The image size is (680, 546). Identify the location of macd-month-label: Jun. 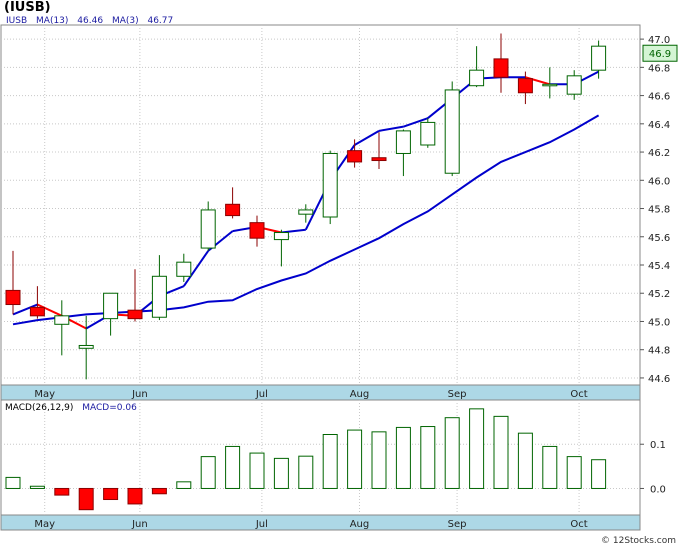
(139, 524).